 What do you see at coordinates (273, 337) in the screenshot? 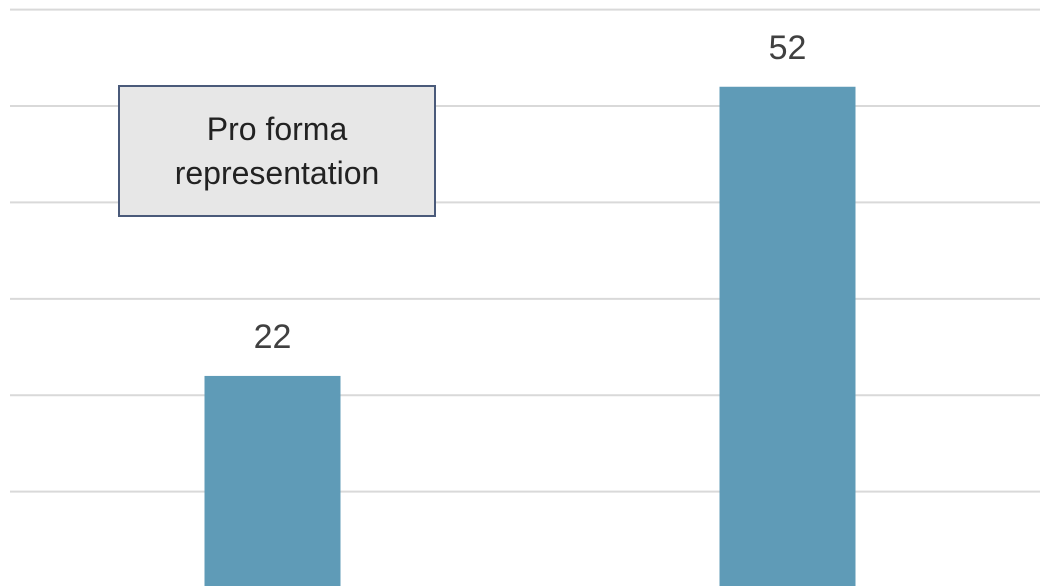
I see `data-label: 22` at bounding box center [273, 337].